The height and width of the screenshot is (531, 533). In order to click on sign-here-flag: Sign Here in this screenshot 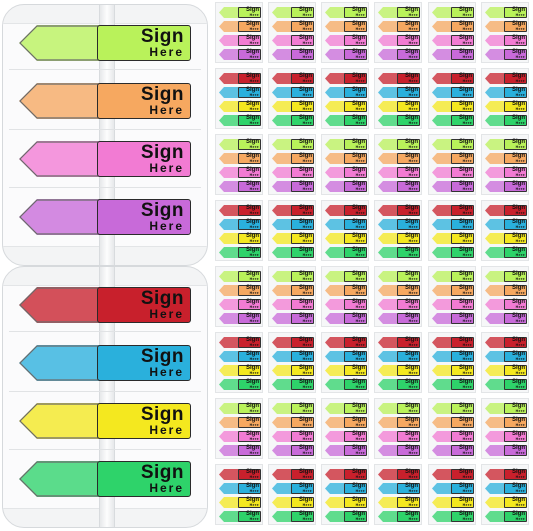, I will do `click(105, 305)`.